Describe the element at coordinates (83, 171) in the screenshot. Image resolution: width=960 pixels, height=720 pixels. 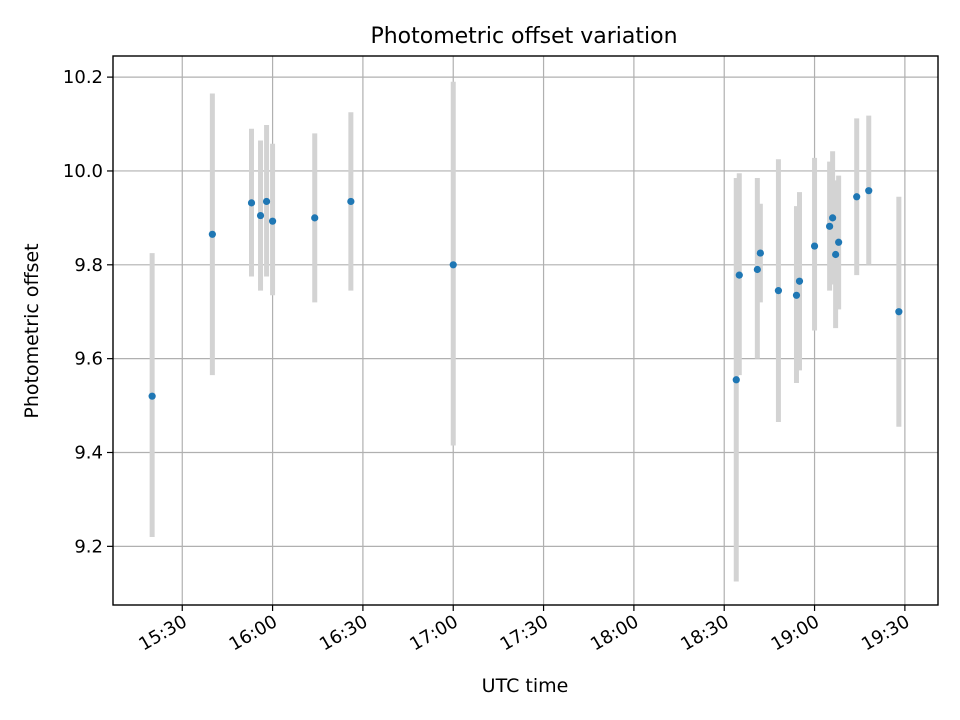
I see `y-tick-label: 10.0` at that location.